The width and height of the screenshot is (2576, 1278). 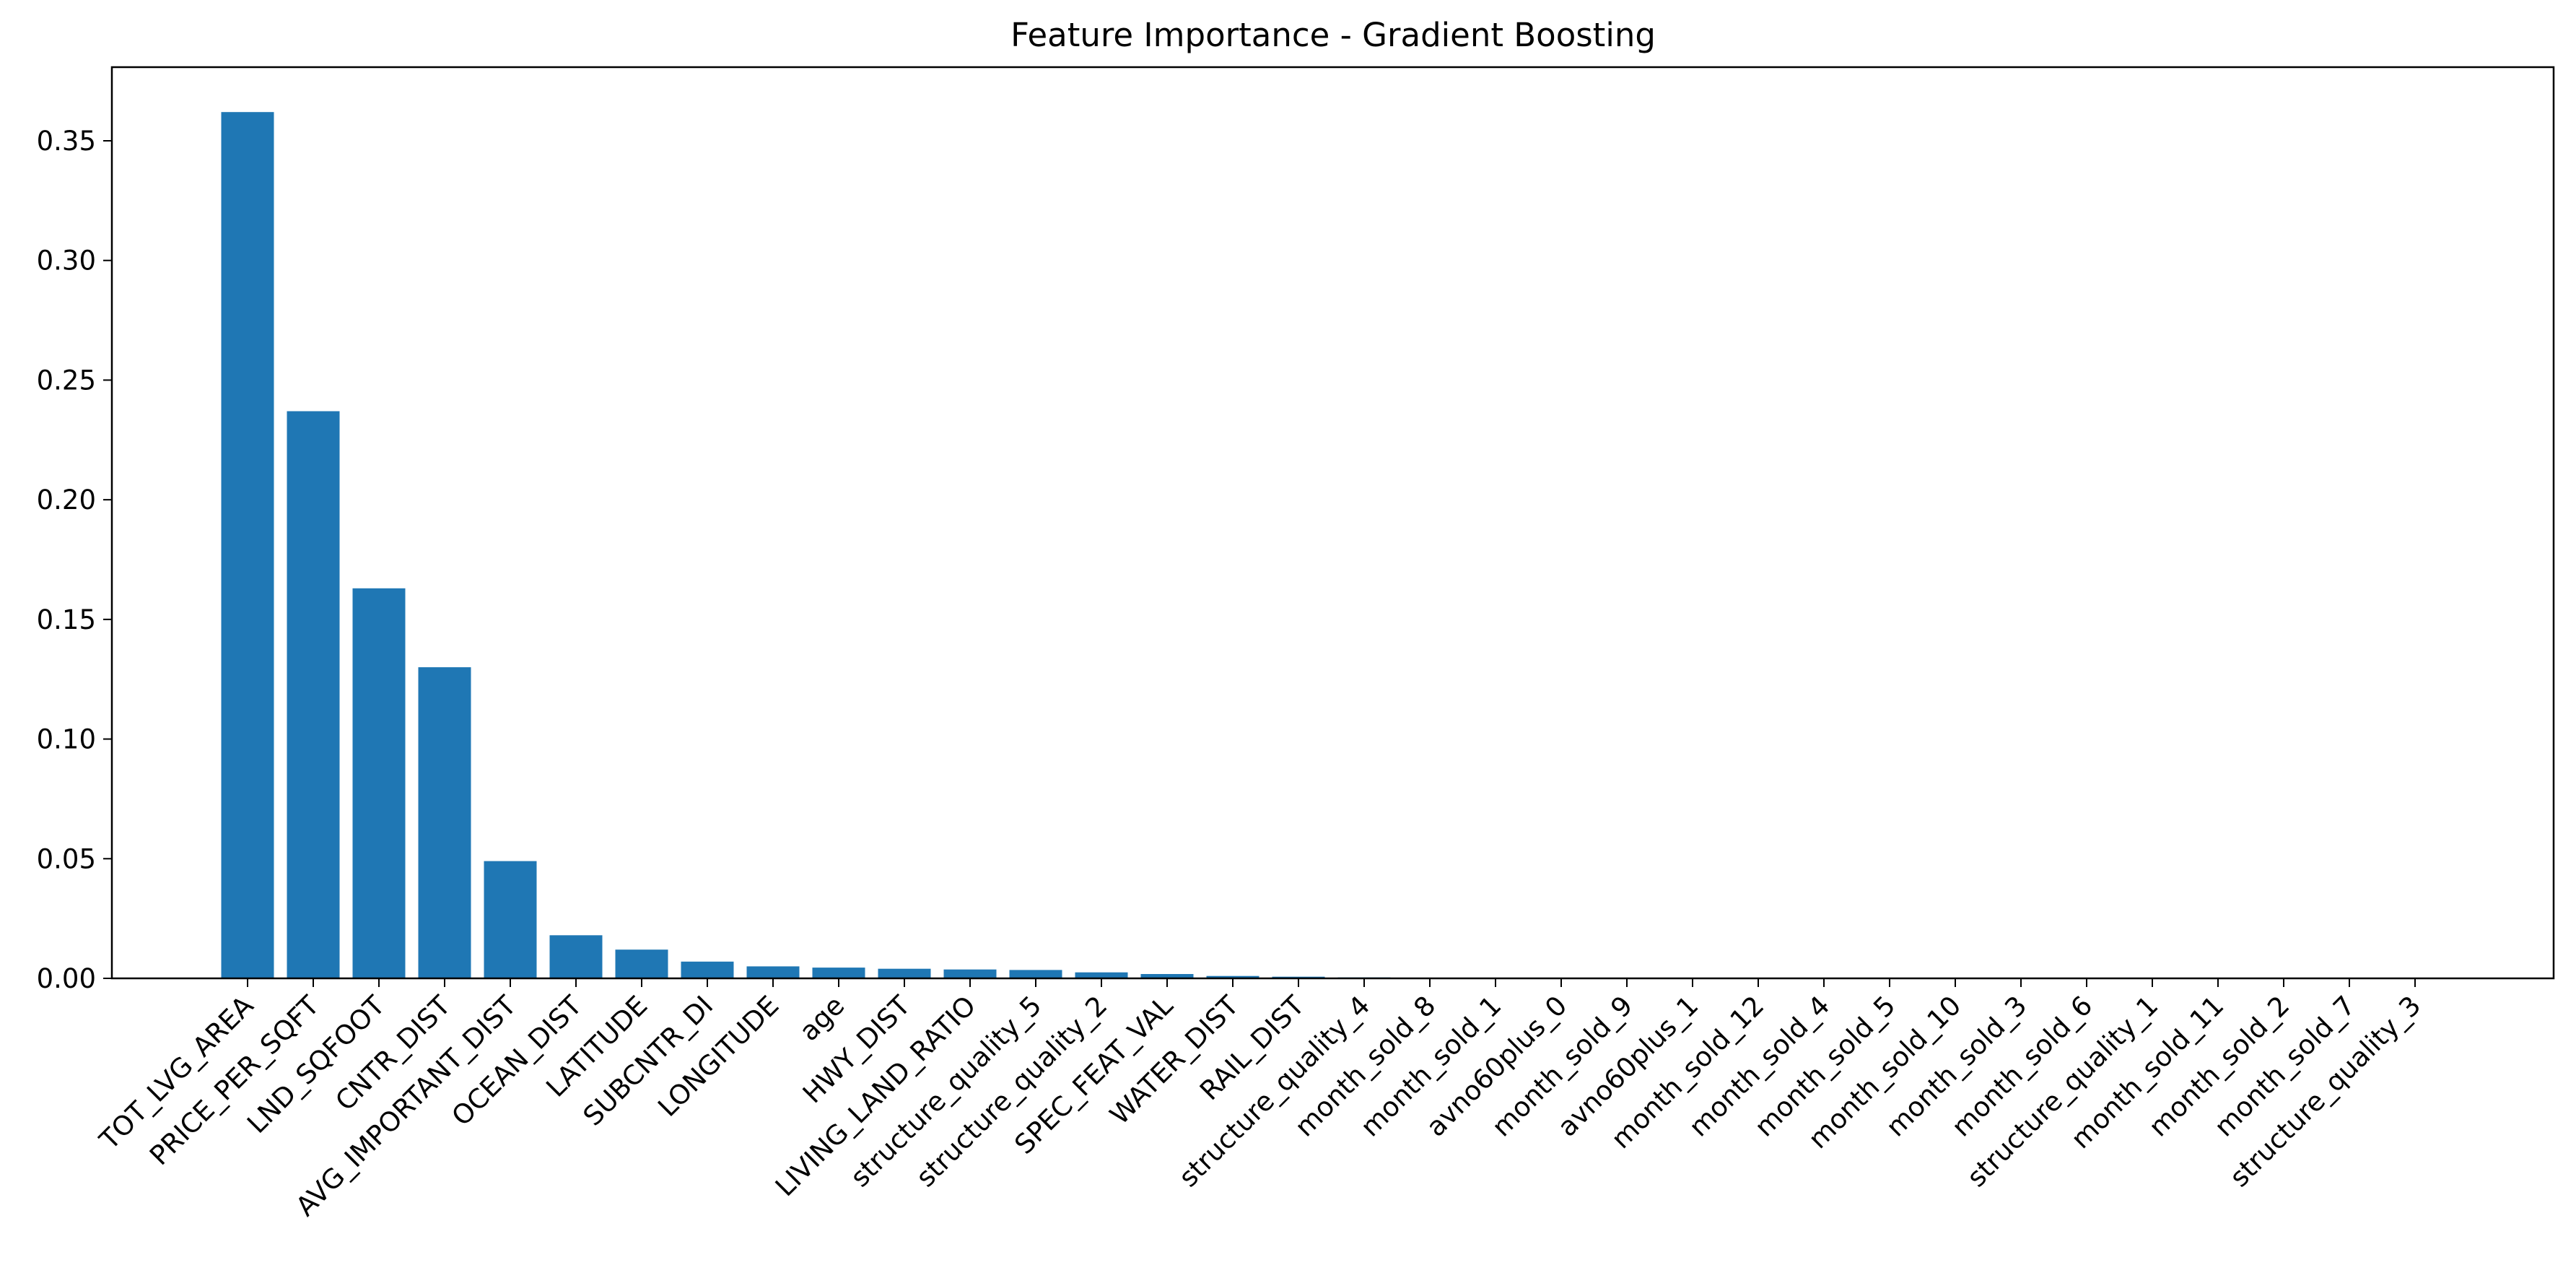 I want to click on bar-LATITUDE, so click(x=641, y=964).